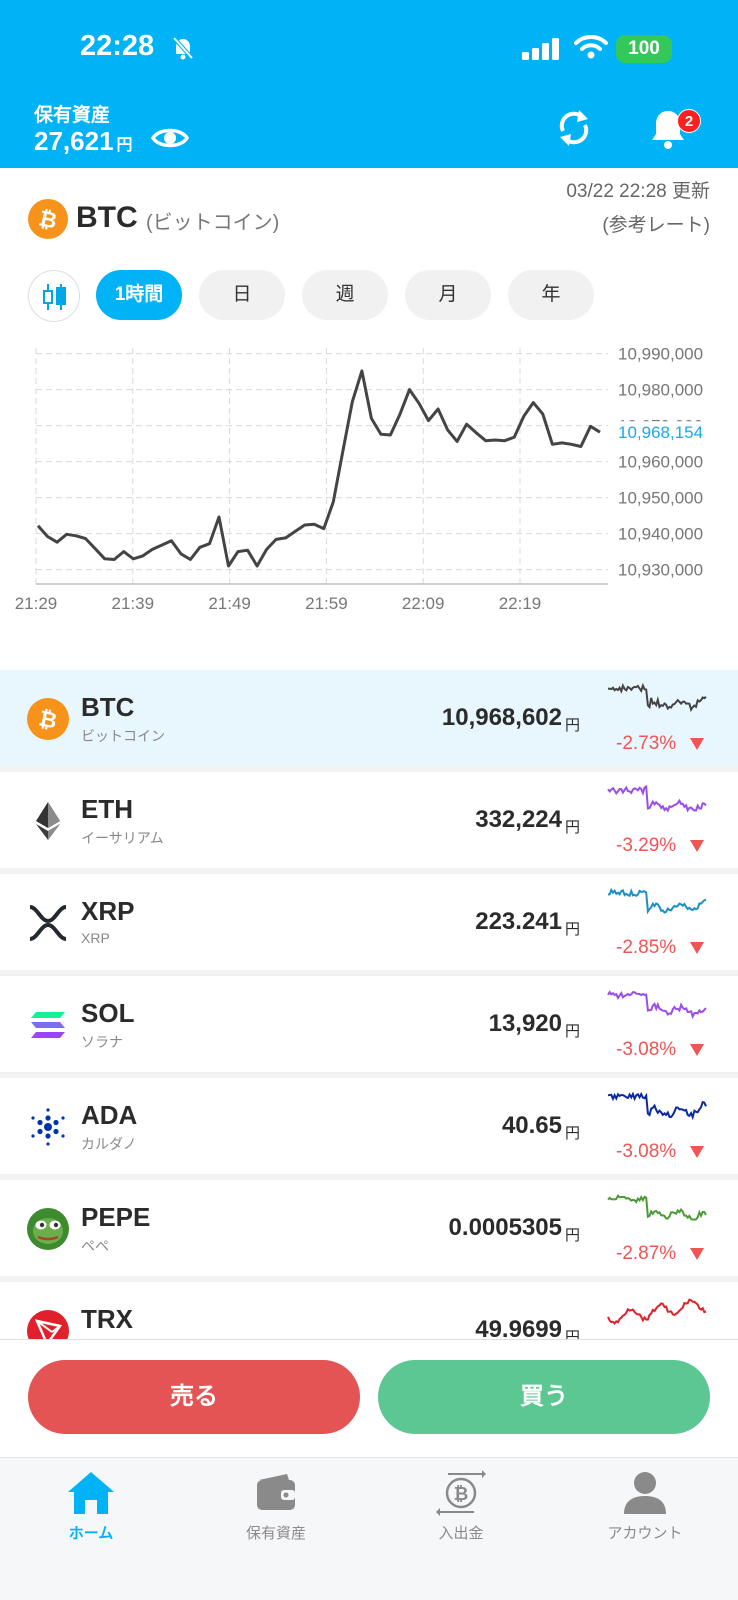  What do you see at coordinates (91, 1493) in the screenshot?
I see `home-icon` at bounding box center [91, 1493].